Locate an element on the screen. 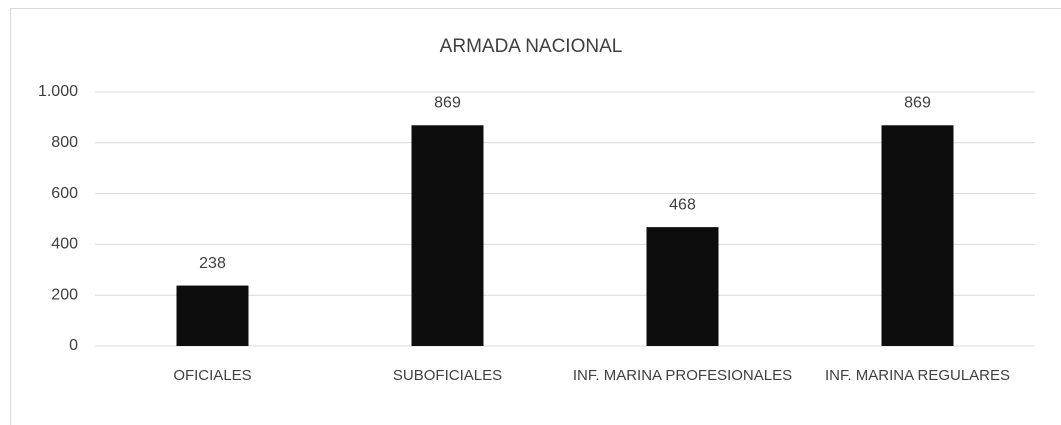 Image resolution: width=1061 pixels, height=425 pixels. value-label: 238 is located at coordinates (212, 263).